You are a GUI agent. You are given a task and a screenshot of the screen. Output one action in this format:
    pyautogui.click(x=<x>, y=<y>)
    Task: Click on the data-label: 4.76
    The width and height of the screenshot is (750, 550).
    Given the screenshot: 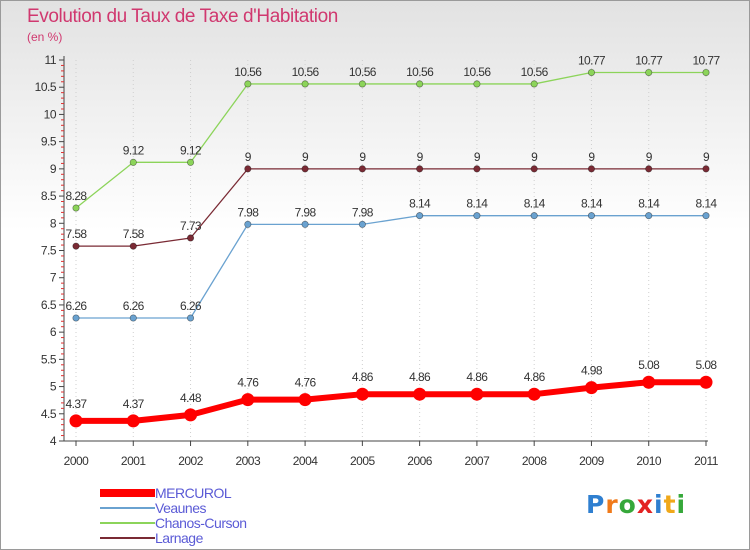 What is the action you would take?
    pyautogui.click(x=306, y=383)
    